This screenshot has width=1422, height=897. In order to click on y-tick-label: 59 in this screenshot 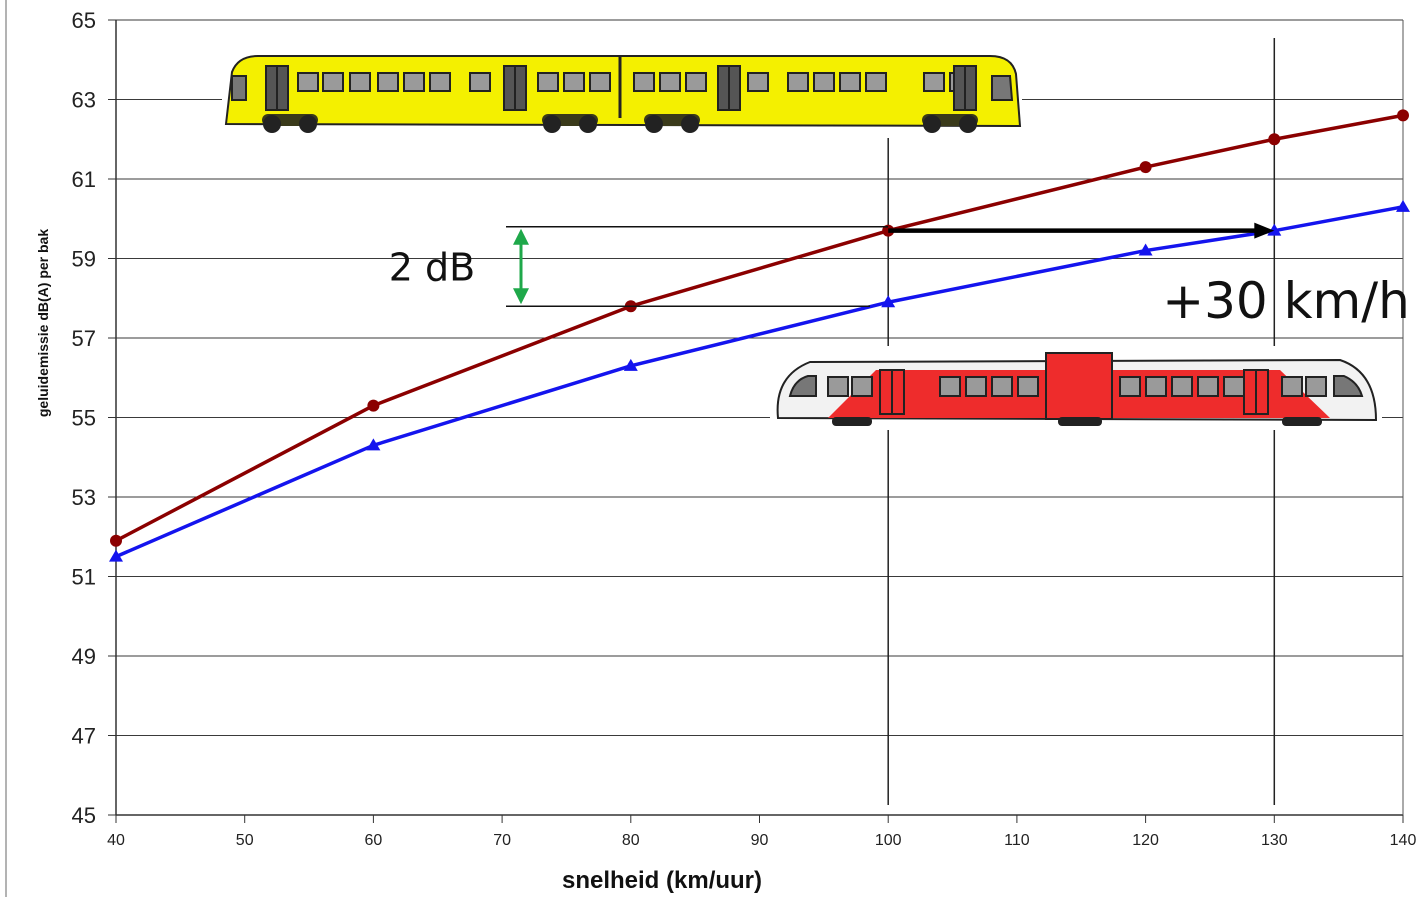, I will do `click(84, 259)`.